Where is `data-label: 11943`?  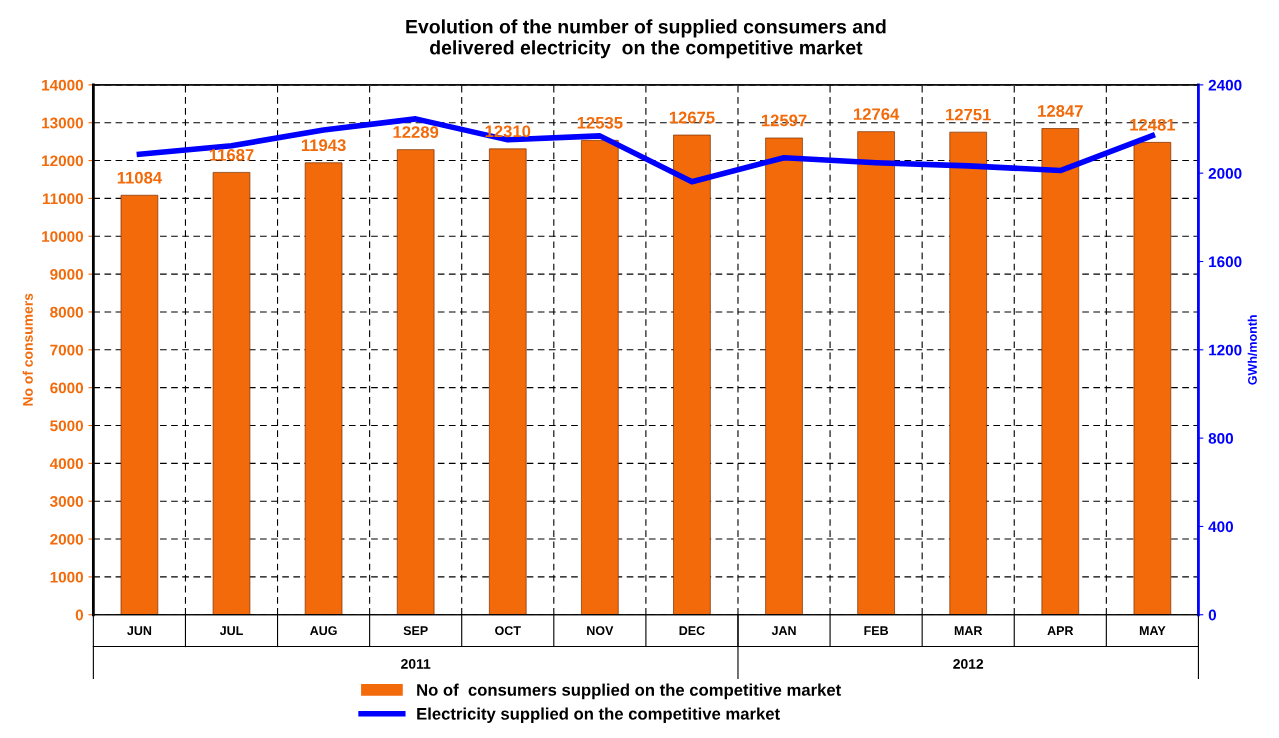 data-label: 11943 is located at coordinates (323, 145).